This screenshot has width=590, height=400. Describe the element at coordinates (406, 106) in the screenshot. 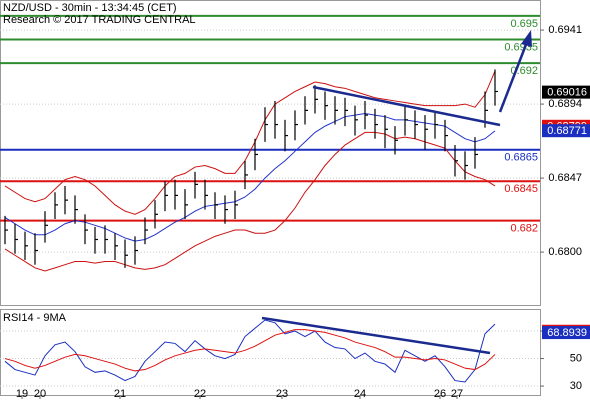

I see `trend-line` at that location.